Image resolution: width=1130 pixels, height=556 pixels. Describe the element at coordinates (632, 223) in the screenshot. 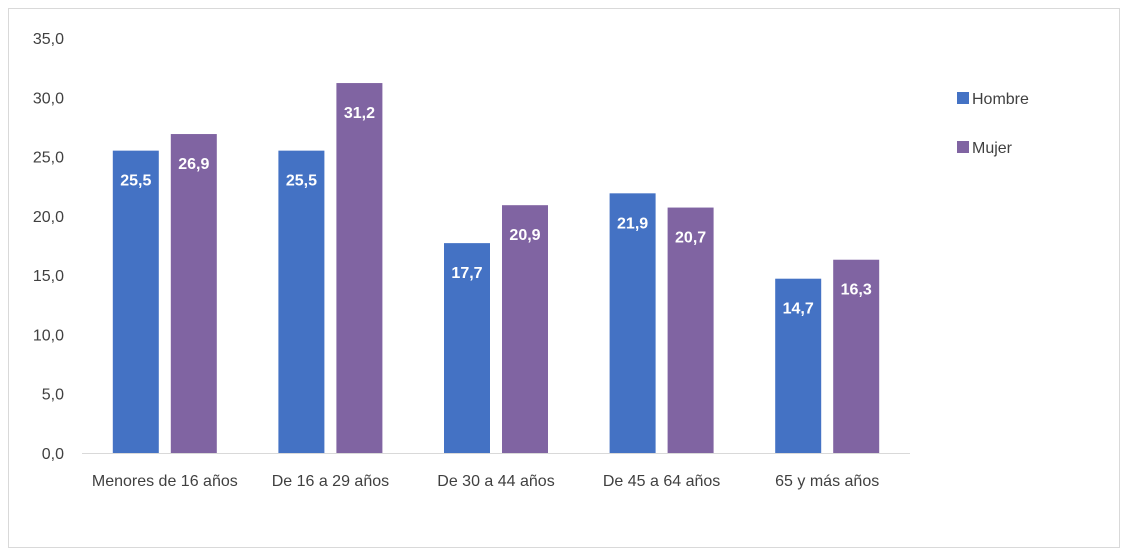

I see `data-label: 21,9` at that location.